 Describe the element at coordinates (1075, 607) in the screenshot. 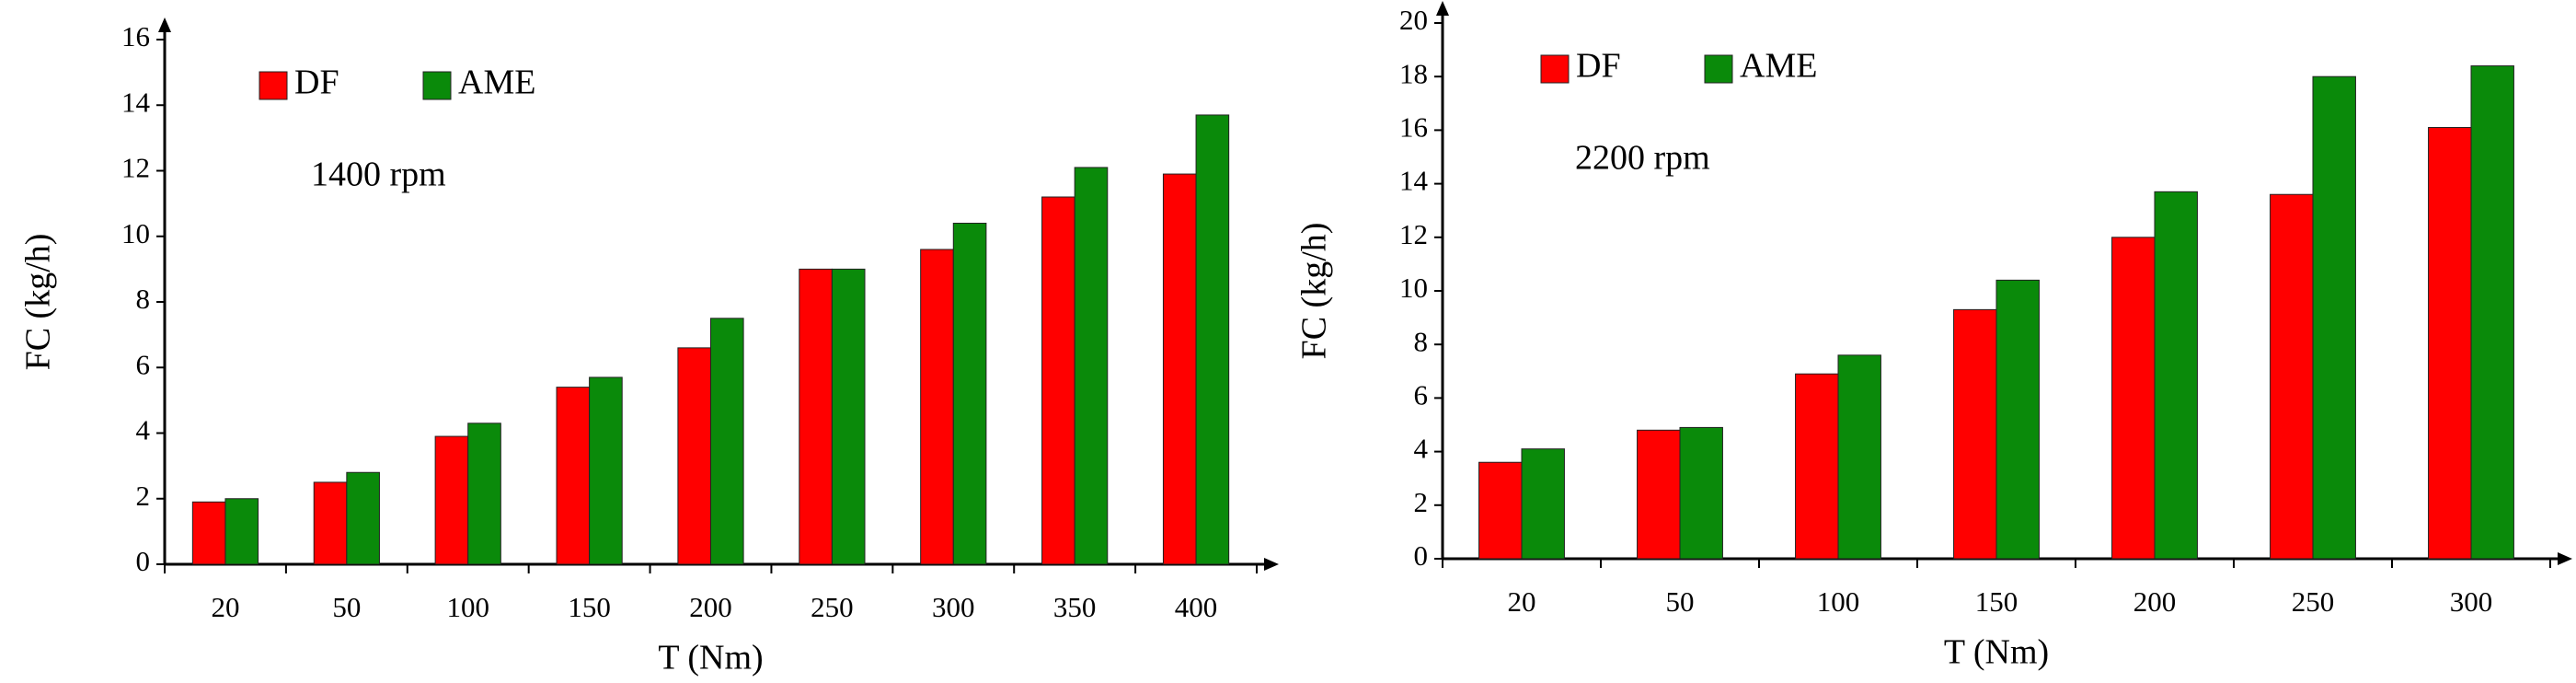

I see `x-tick-label: 350` at that location.